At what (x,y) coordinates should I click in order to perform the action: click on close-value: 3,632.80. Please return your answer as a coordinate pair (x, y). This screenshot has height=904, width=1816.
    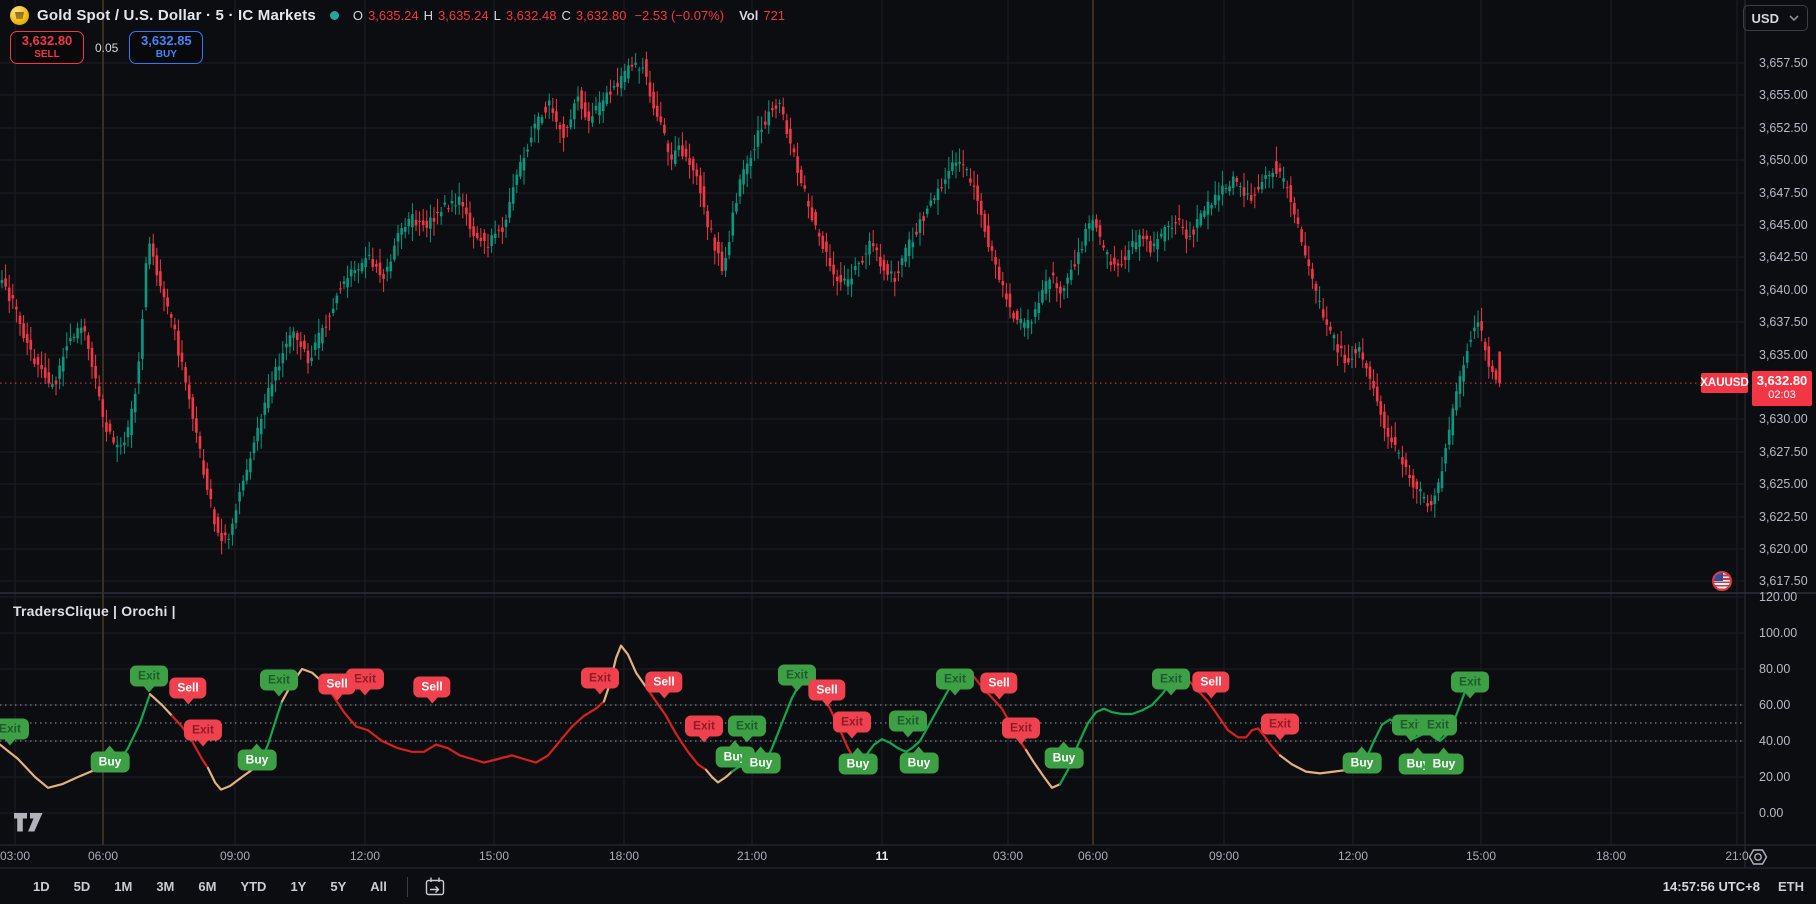
    Looking at the image, I should click on (601, 15).